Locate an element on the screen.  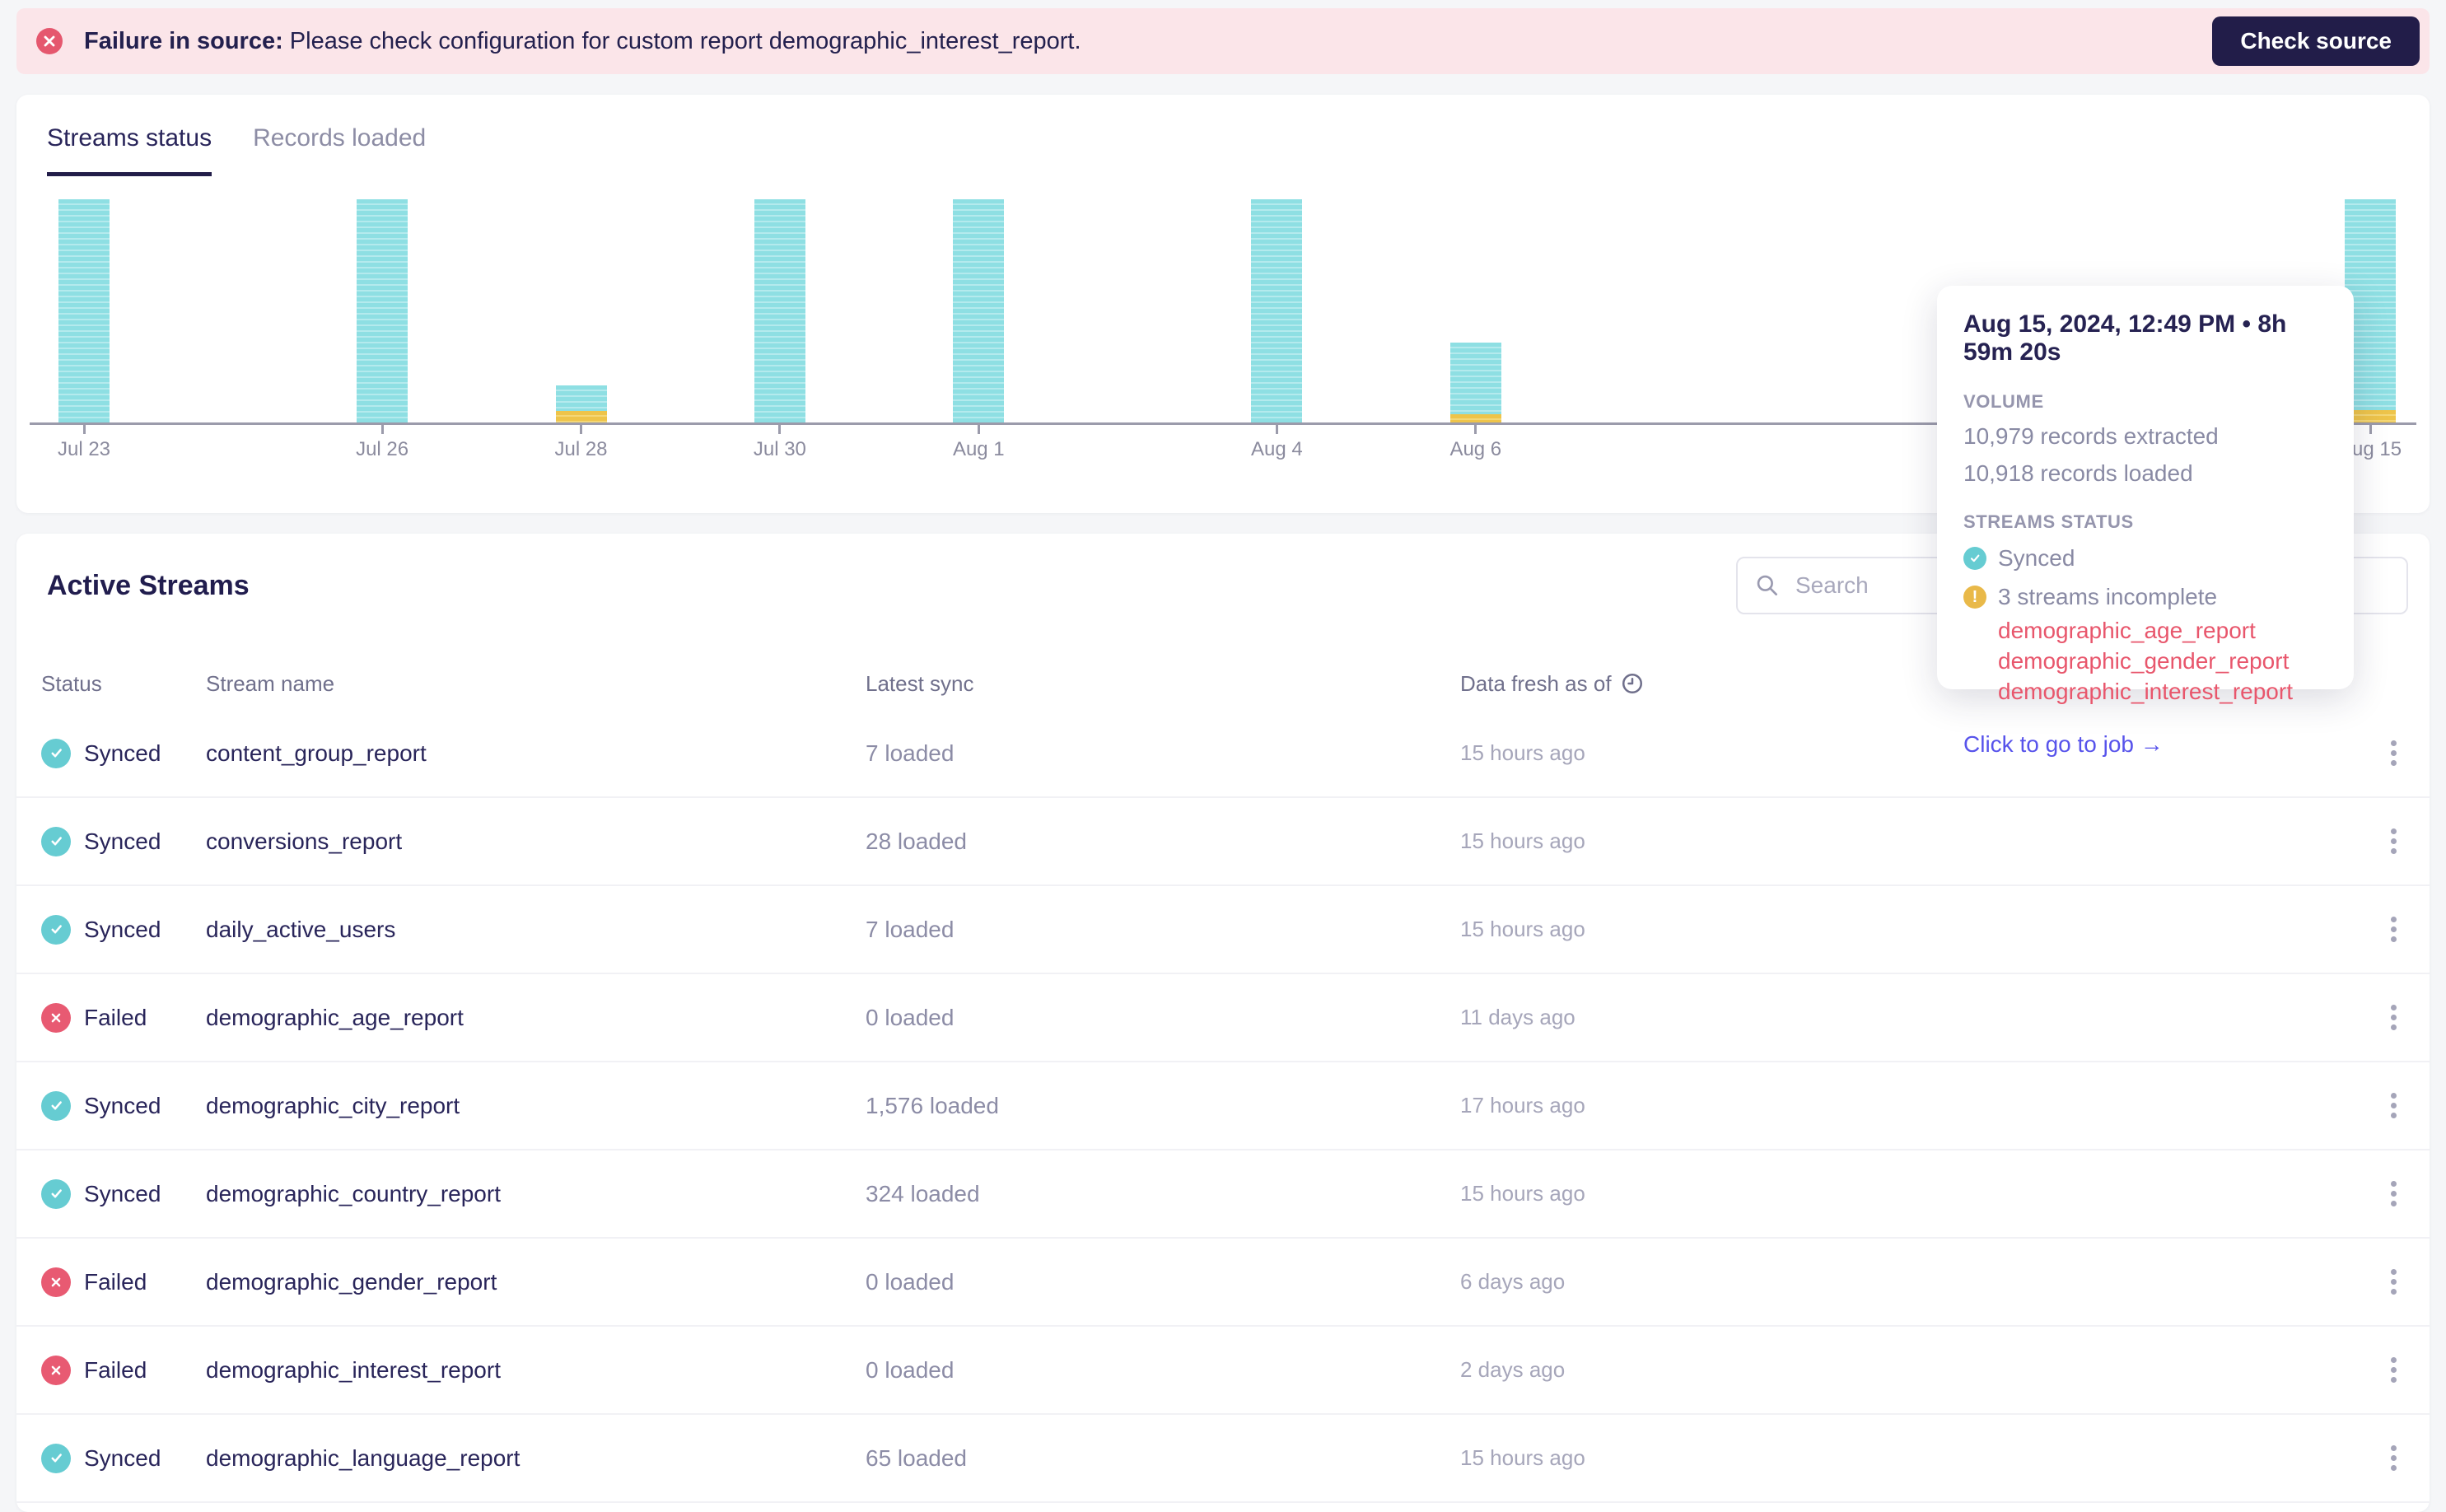
search-icon is located at coordinates (1768, 585).